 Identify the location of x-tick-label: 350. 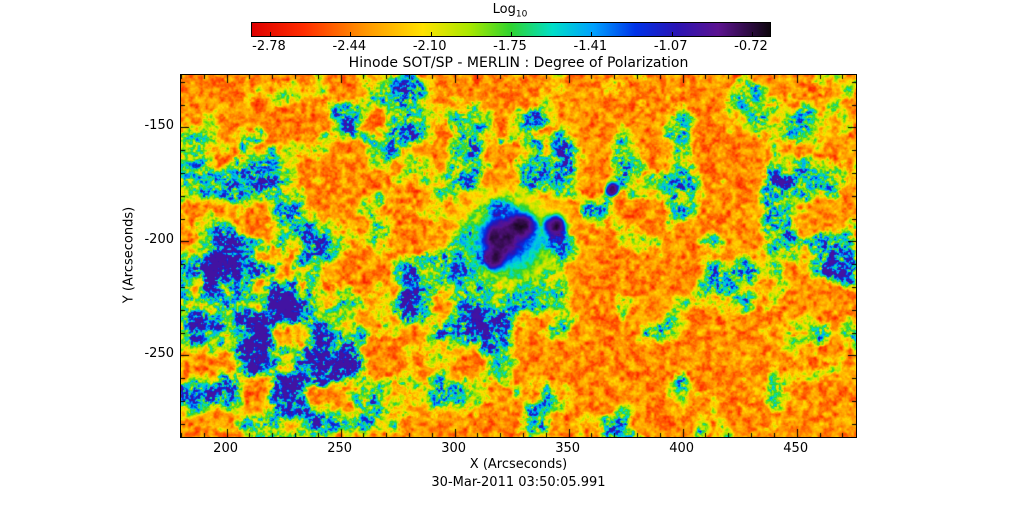
(568, 448).